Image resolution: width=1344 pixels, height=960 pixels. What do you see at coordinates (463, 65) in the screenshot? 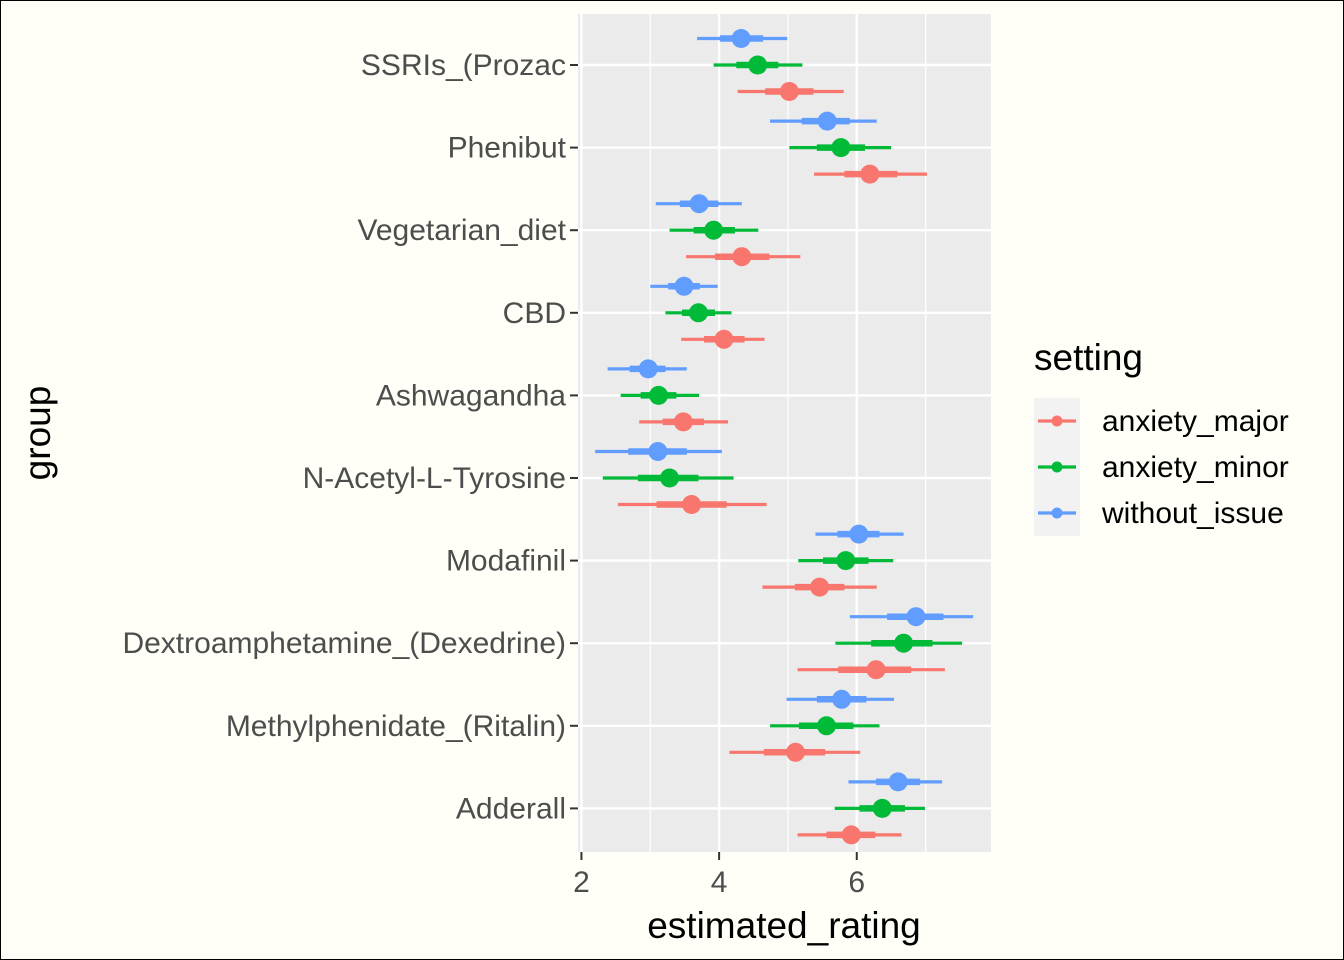
I see `y-tick-label: SSRIs_(Prozac` at bounding box center [463, 65].